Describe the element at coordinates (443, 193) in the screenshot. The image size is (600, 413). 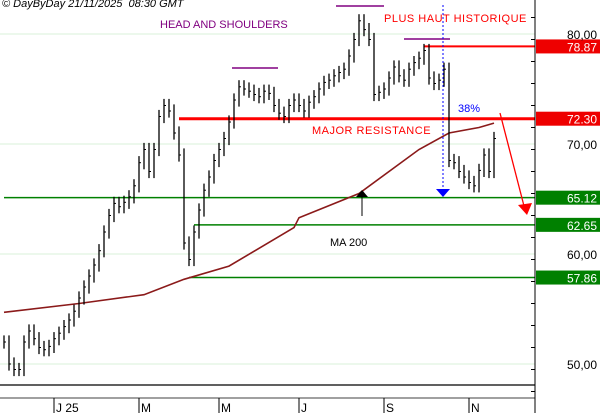
I see `down-triangle-icon` at that location.